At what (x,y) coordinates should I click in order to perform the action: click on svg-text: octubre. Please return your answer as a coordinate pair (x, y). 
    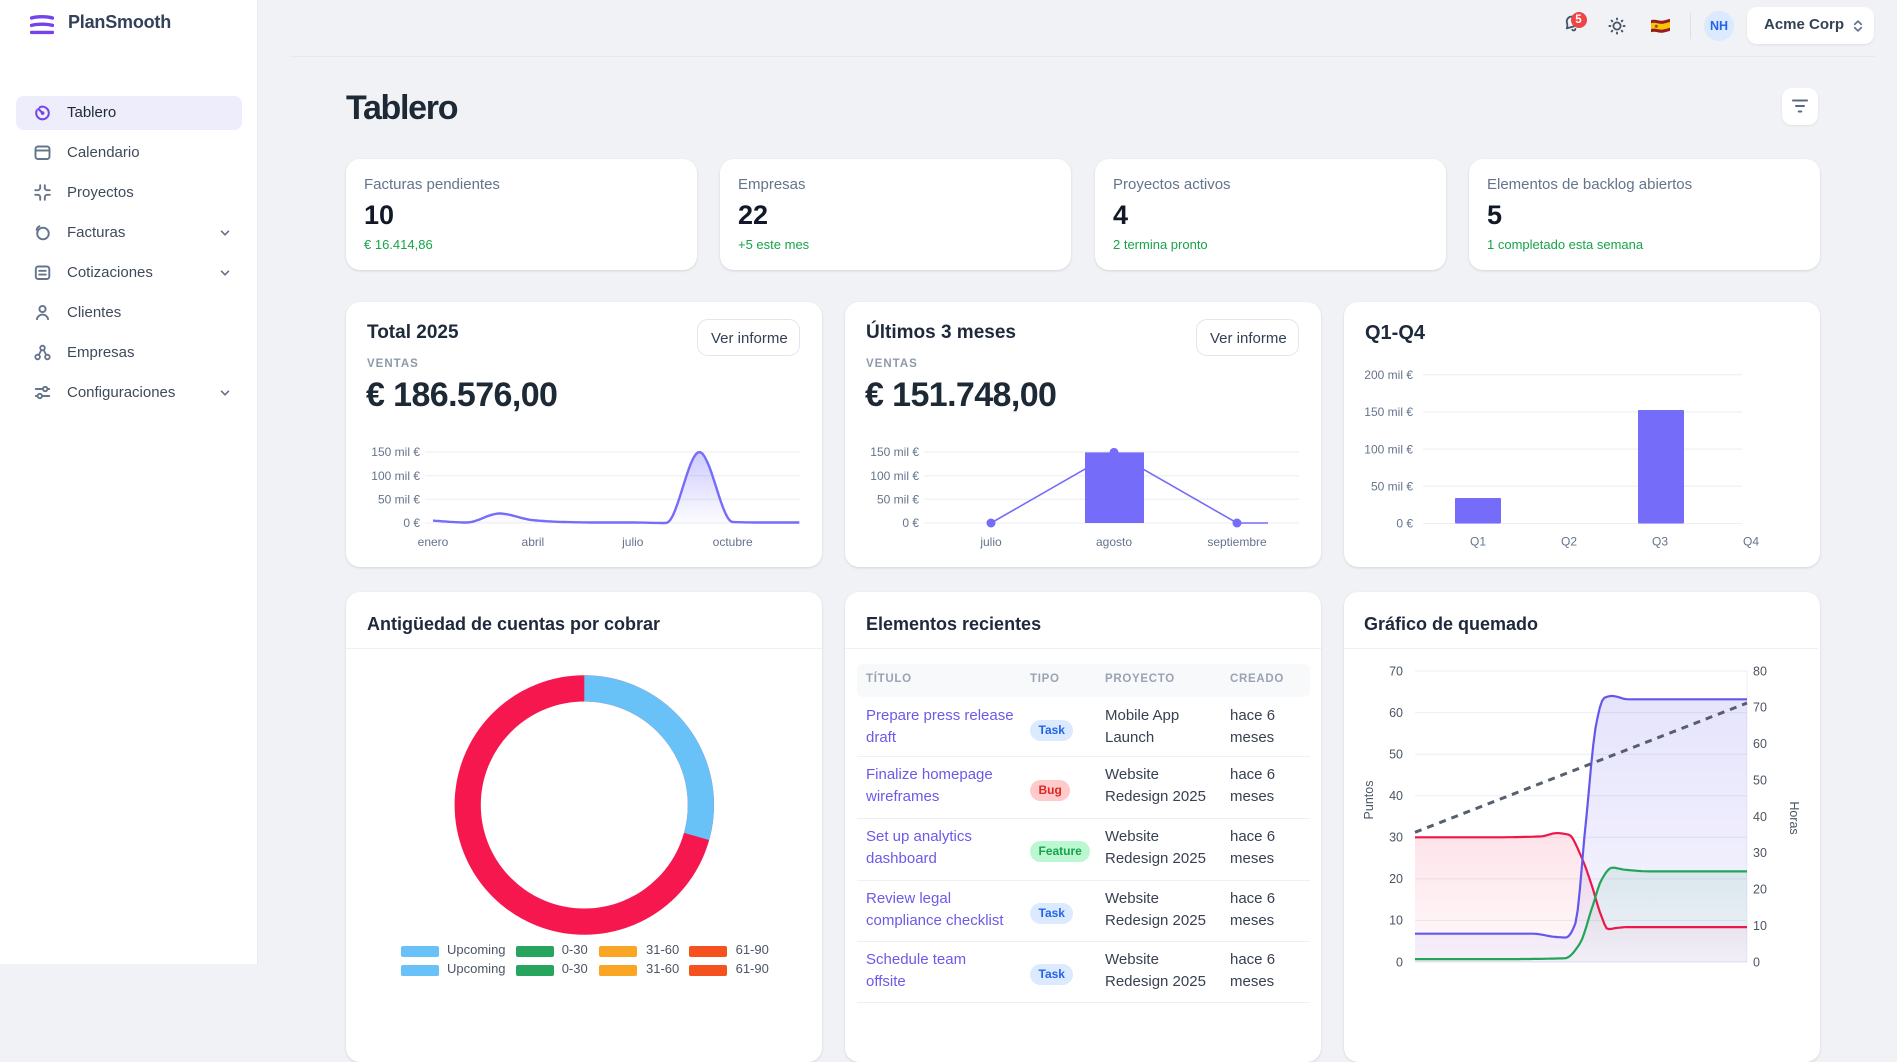
    Looking at the image, I should click on (733, 542).